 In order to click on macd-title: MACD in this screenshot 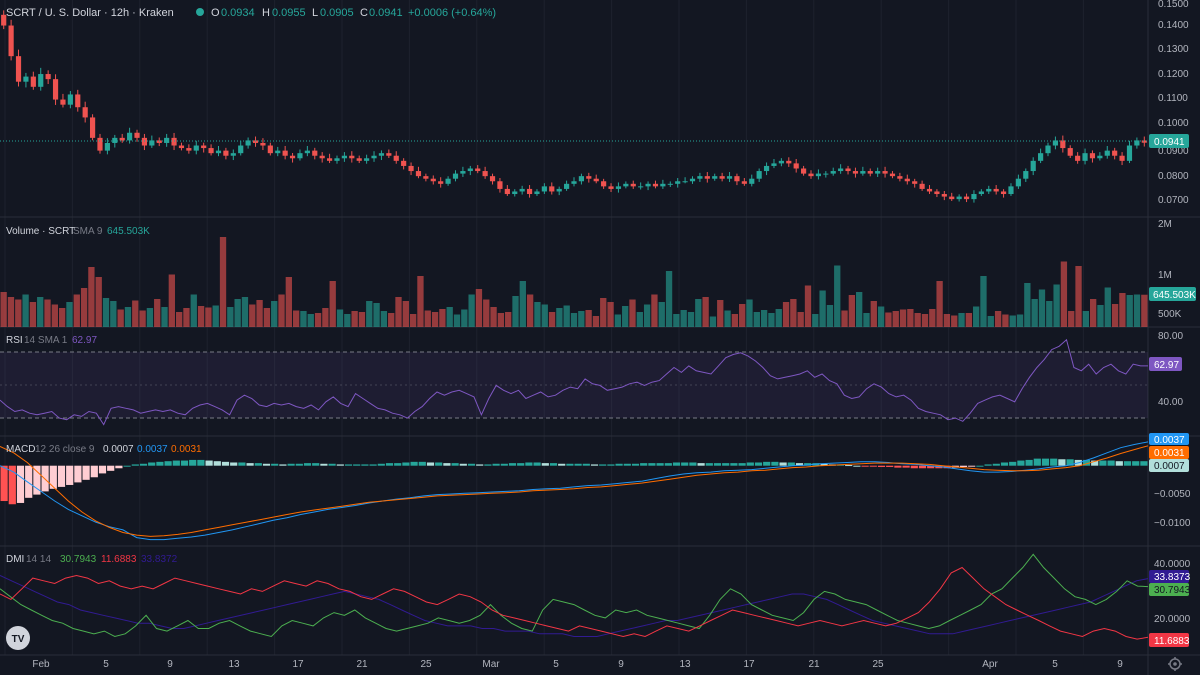, I will do `click(20, 449)`.